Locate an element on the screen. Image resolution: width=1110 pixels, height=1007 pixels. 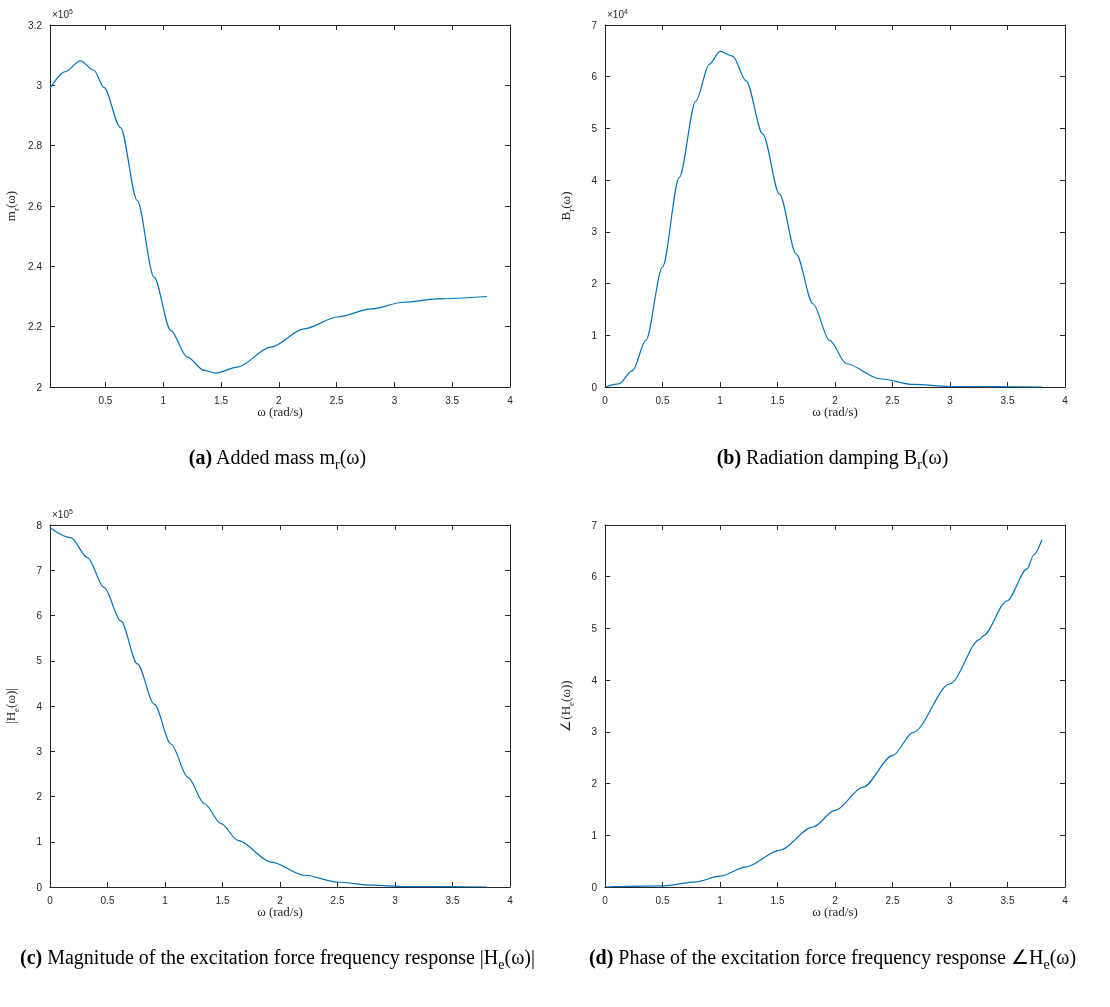
y-tick-label: 2.4 is located at coordinates (35, 266).